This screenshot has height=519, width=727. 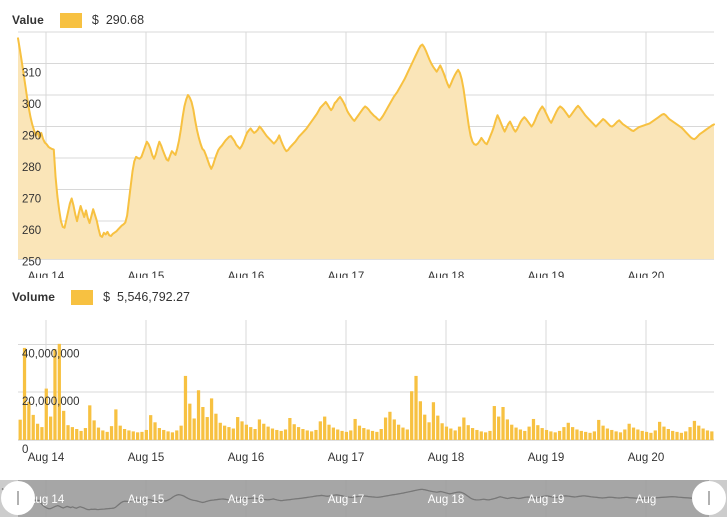 I want to click on price-legend-title: Value, so click(x=28, y=20).